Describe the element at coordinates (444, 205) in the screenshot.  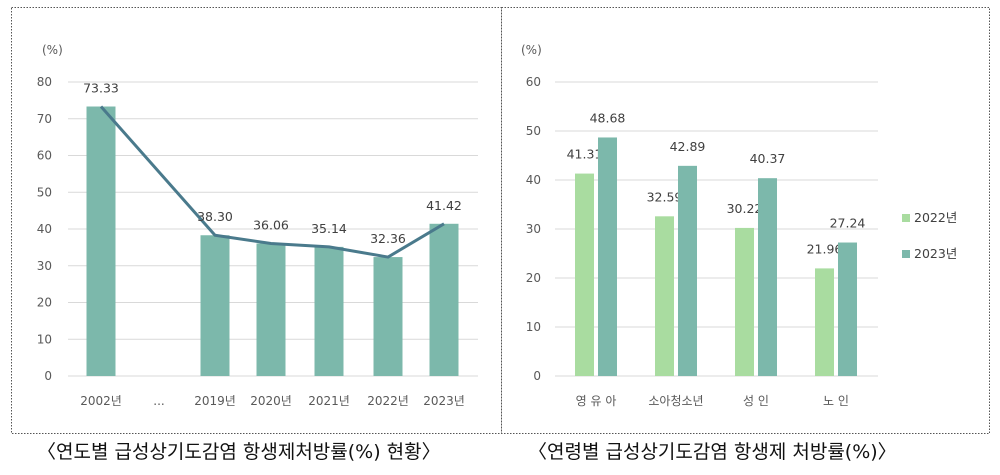
I see `data-label: 41.42` at that location.